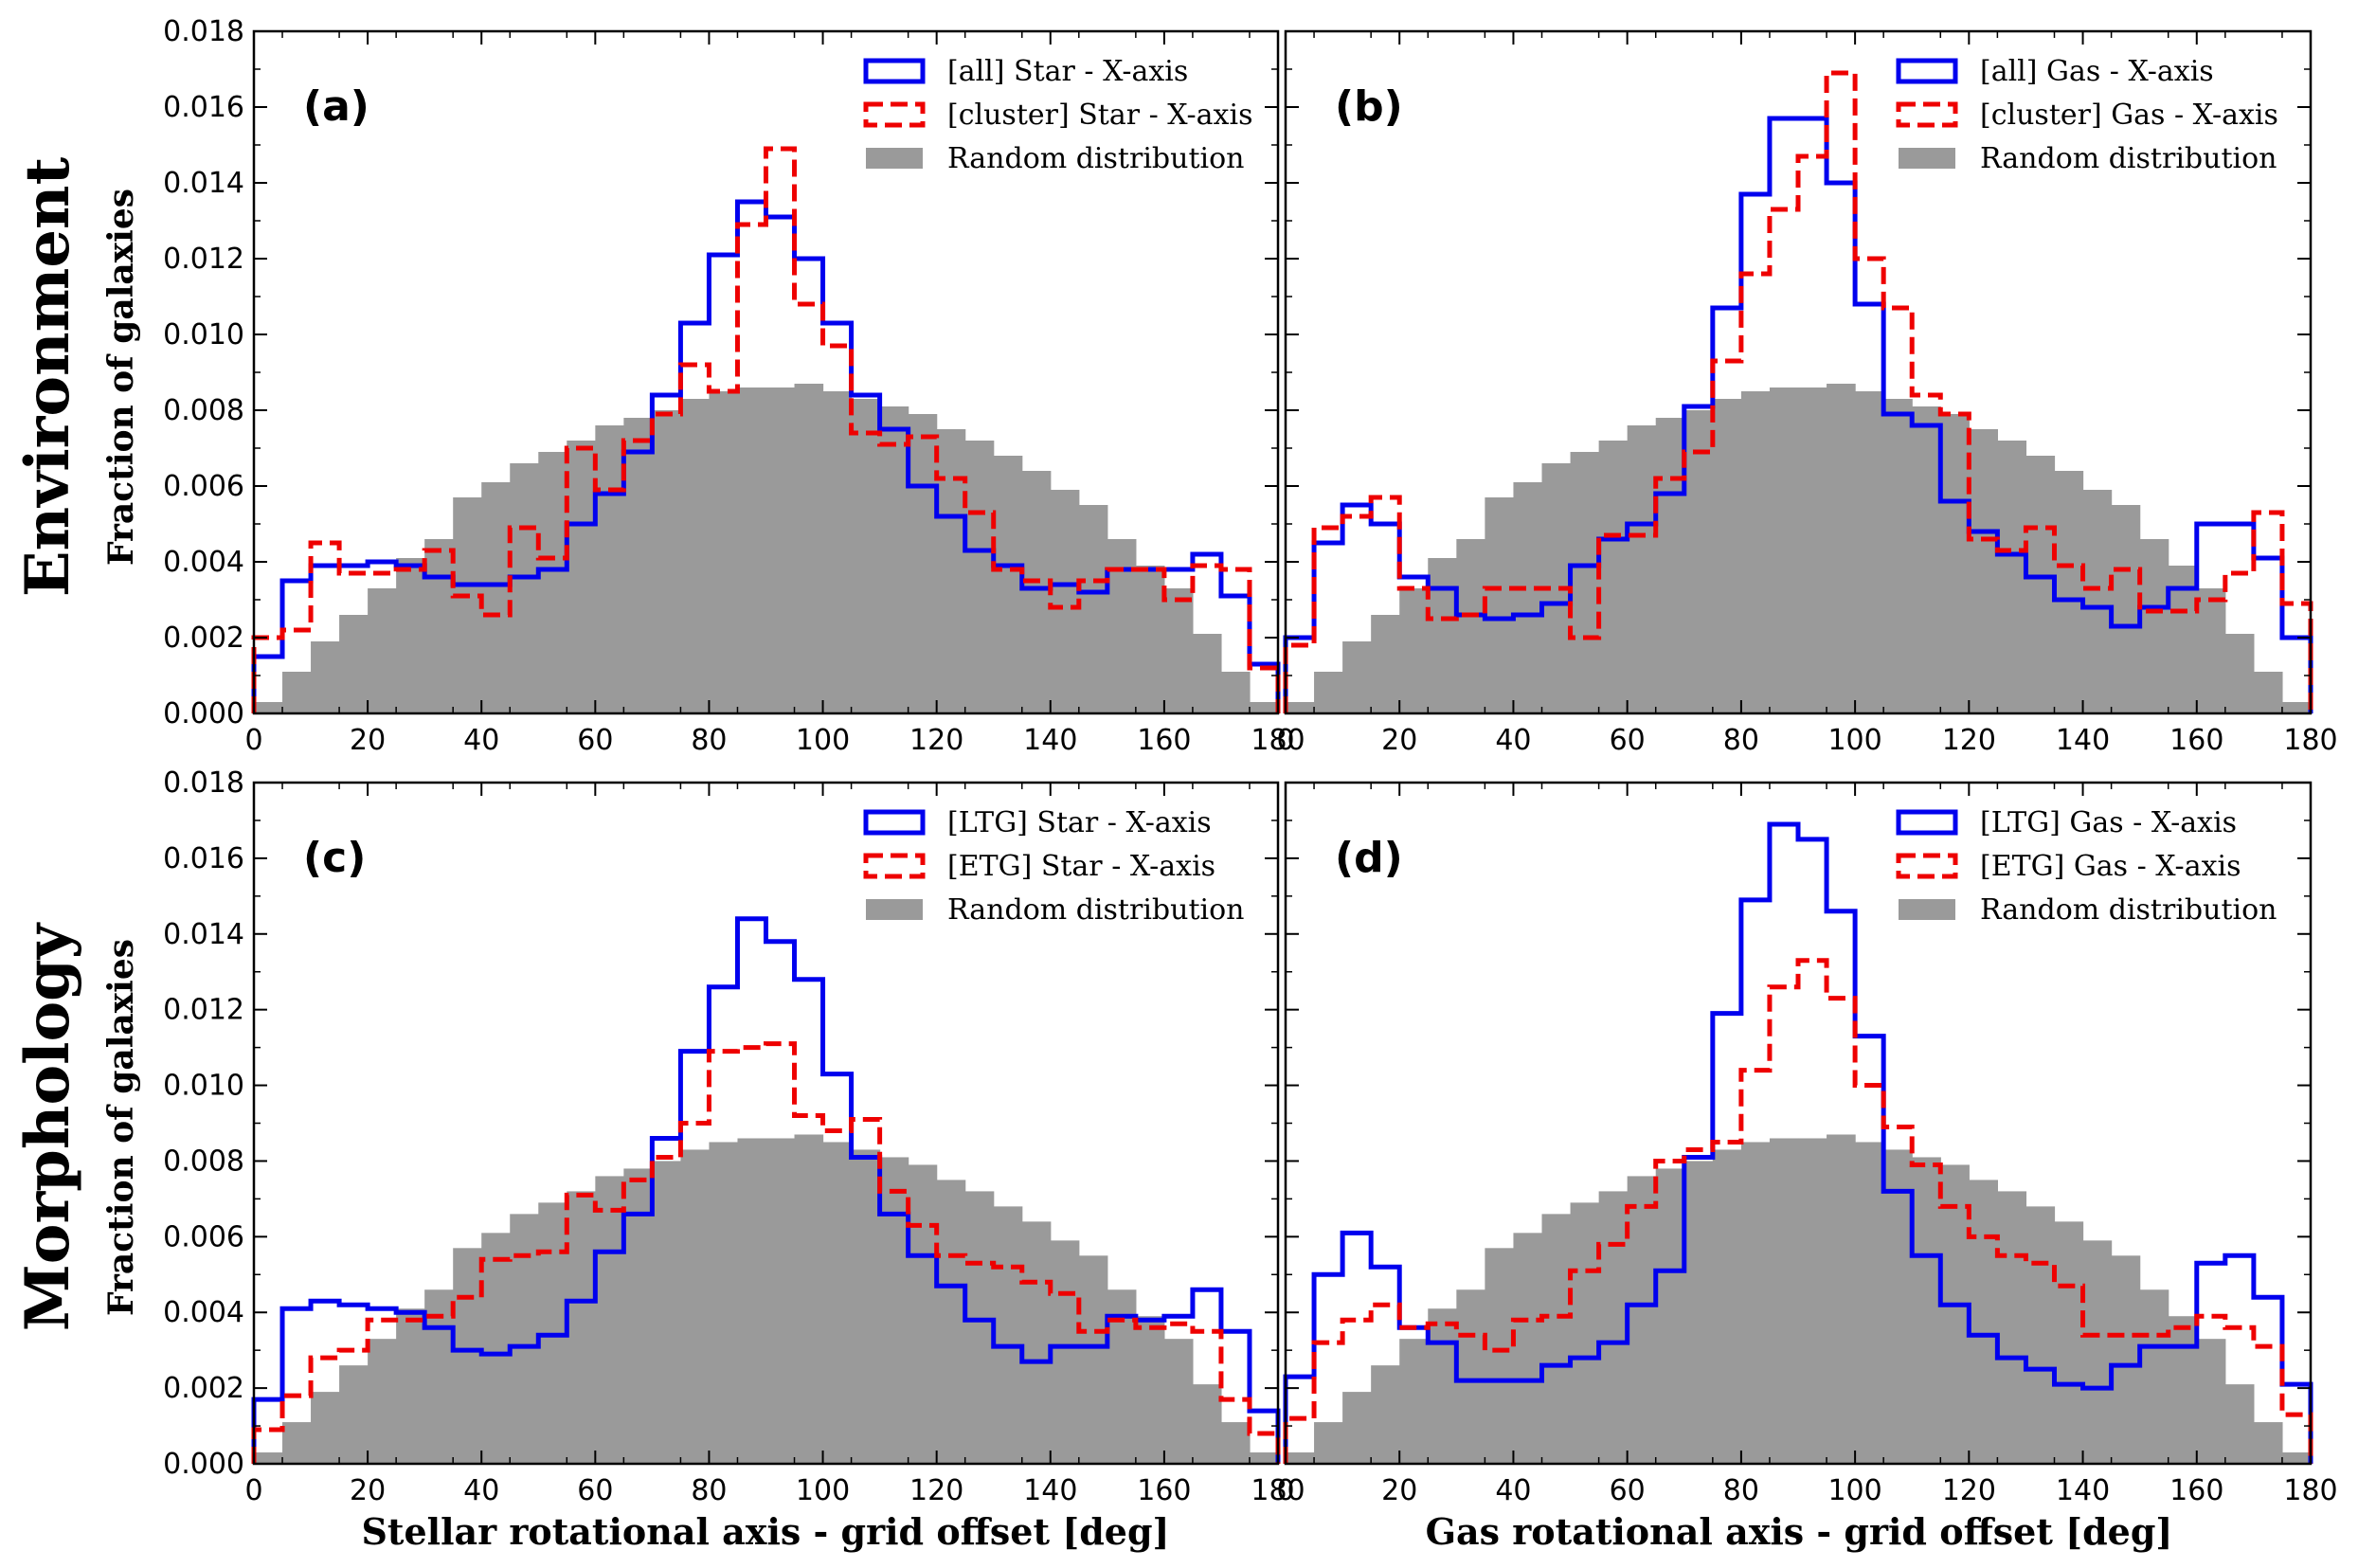 The width and height of the screenshot is (2358, 1568). Describe the element at coordinates (47, 1126) in the screenshot. I see `row-label-morphology: Morphology` at that location.